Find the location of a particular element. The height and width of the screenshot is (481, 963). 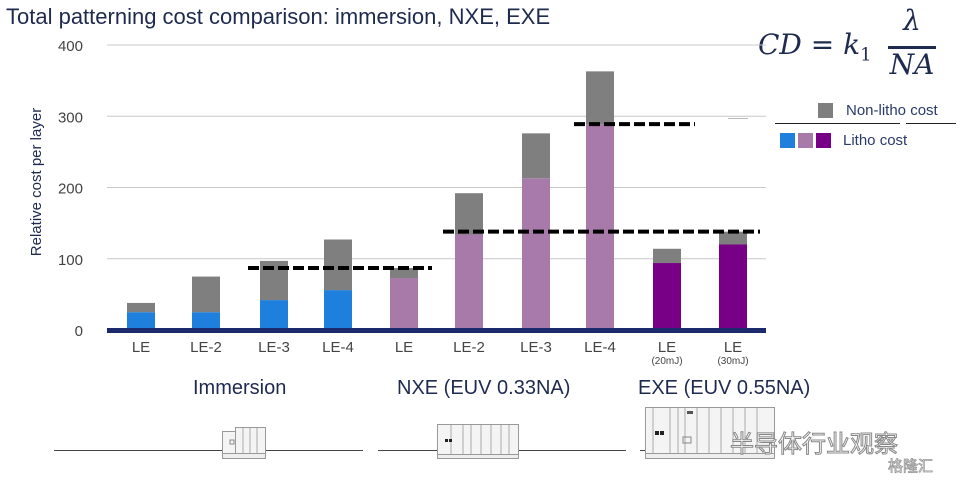

legend-swatch-litho-exe is located at coordinates (823, 140).